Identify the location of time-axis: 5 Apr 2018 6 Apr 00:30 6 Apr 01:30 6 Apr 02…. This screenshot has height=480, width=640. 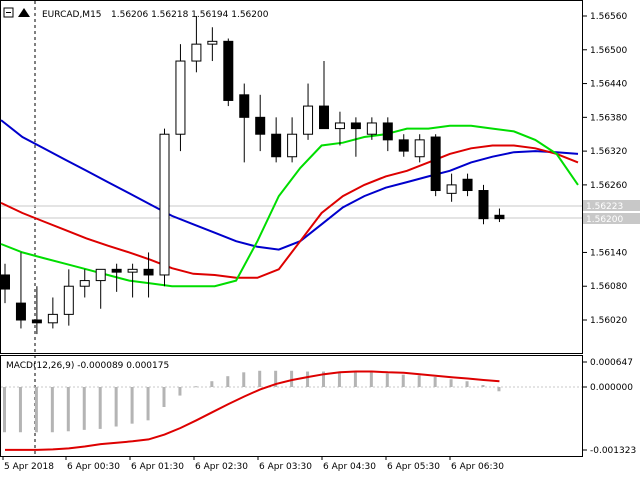
(253, 464).